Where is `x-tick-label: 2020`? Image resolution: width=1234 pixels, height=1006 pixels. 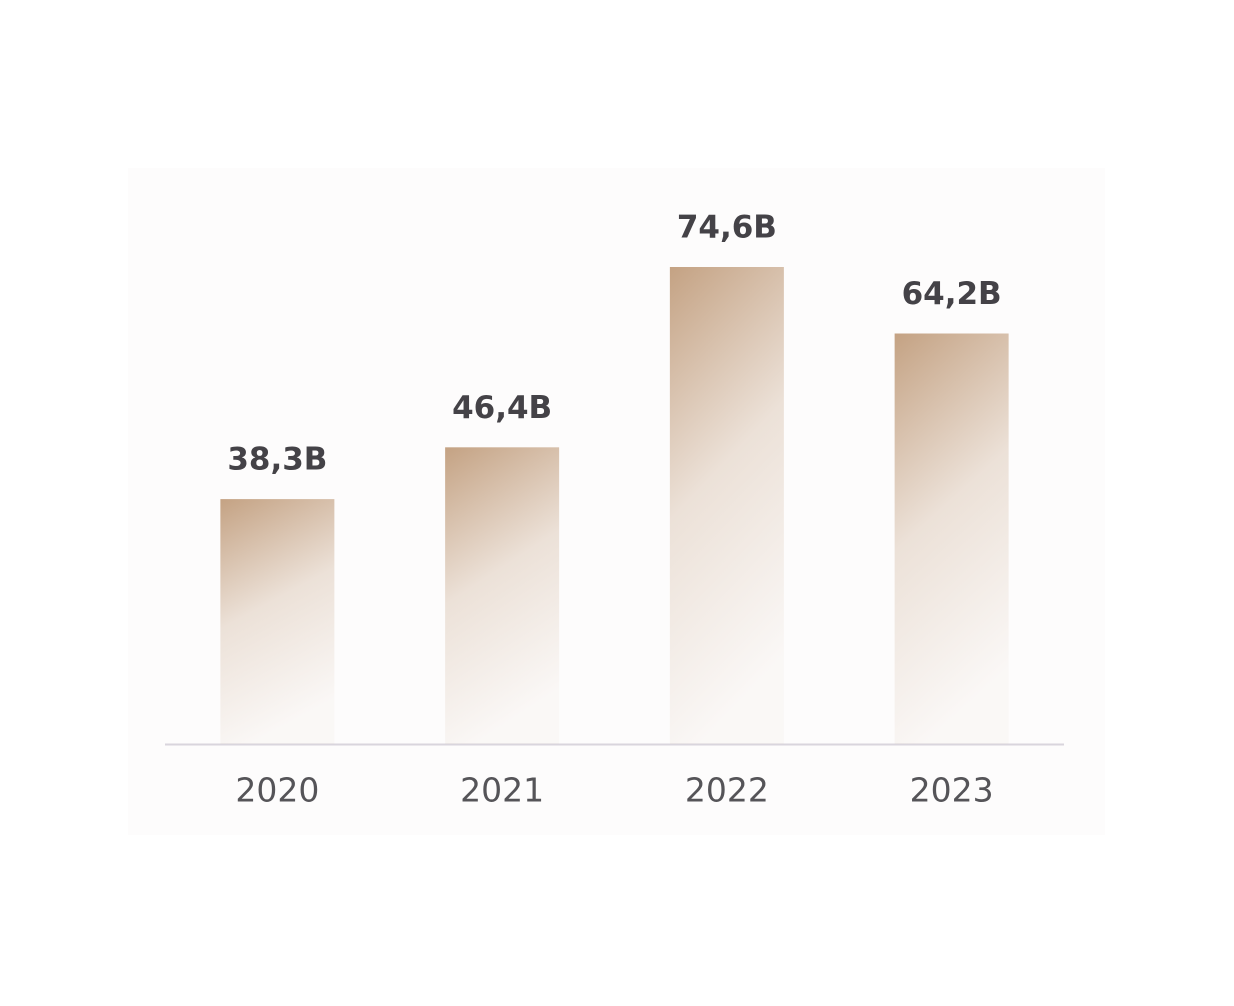 x-tick-label: 2020 is located at coordinates (277, 790).